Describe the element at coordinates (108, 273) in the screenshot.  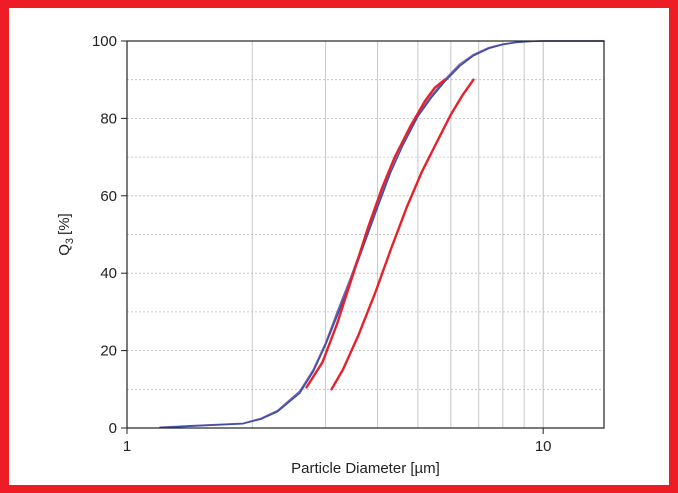
I see `y-tick-label: 40` at that location.